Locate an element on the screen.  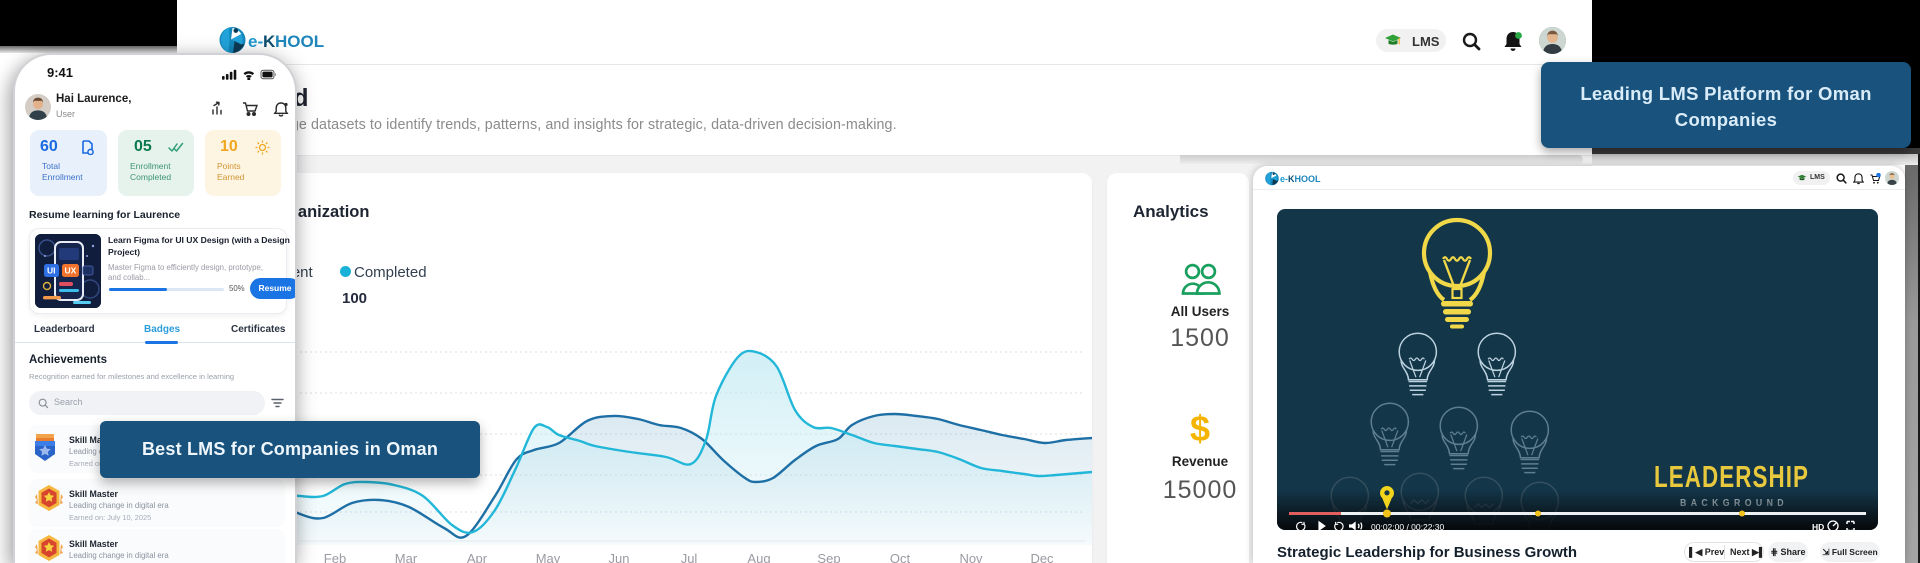
svg-text: Nov is located at coordinates (971, 557).